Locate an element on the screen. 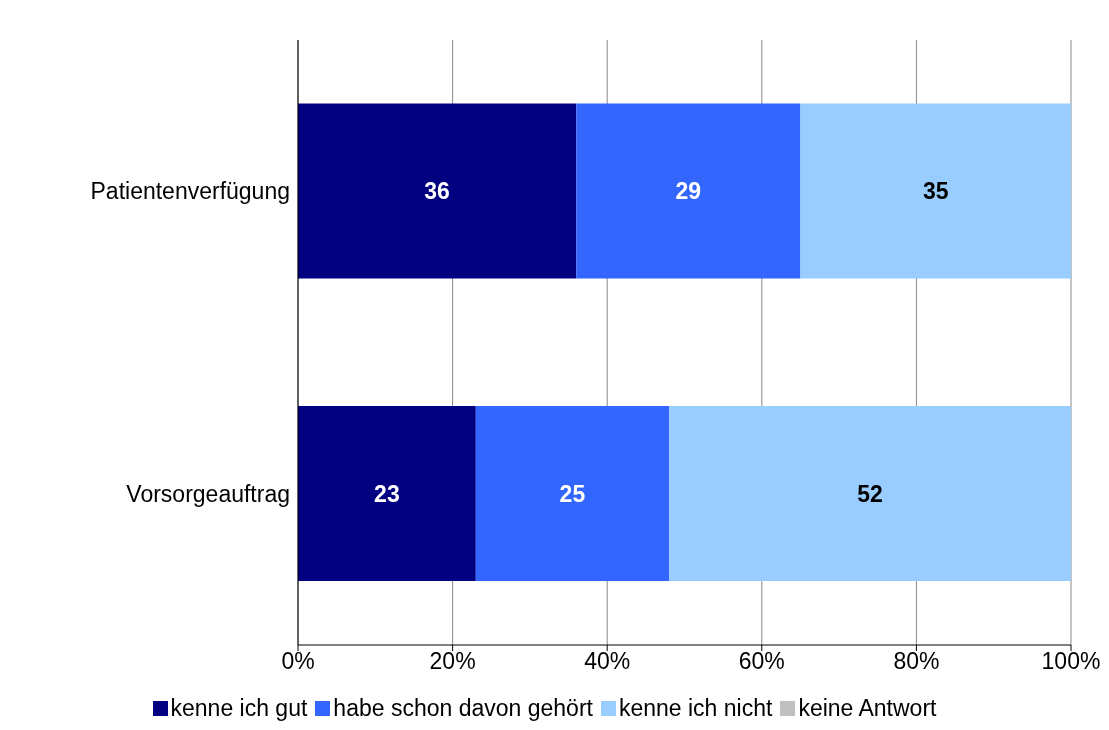  legend-label: kenne ich nicht is located at coordinates (695, 708).